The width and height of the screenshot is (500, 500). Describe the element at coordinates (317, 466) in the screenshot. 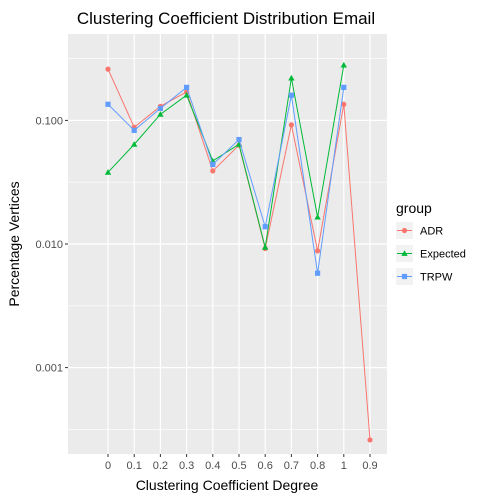

I see `x-tick-label: 0.8` at that location.